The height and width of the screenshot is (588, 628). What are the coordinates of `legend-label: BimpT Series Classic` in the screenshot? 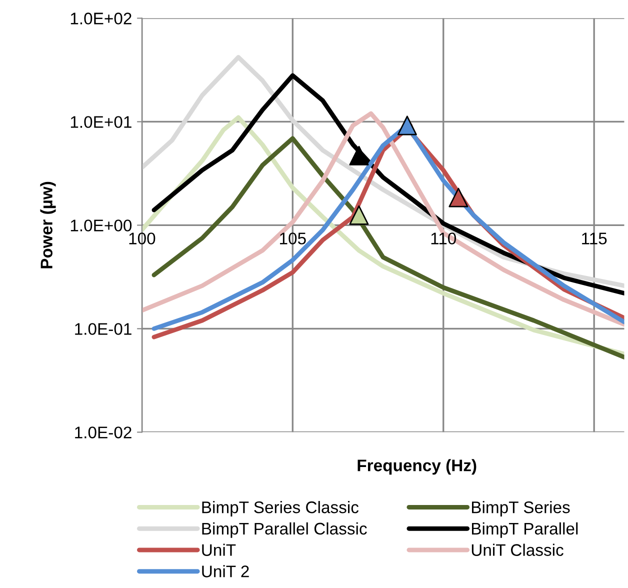 It's located at (280, 508).